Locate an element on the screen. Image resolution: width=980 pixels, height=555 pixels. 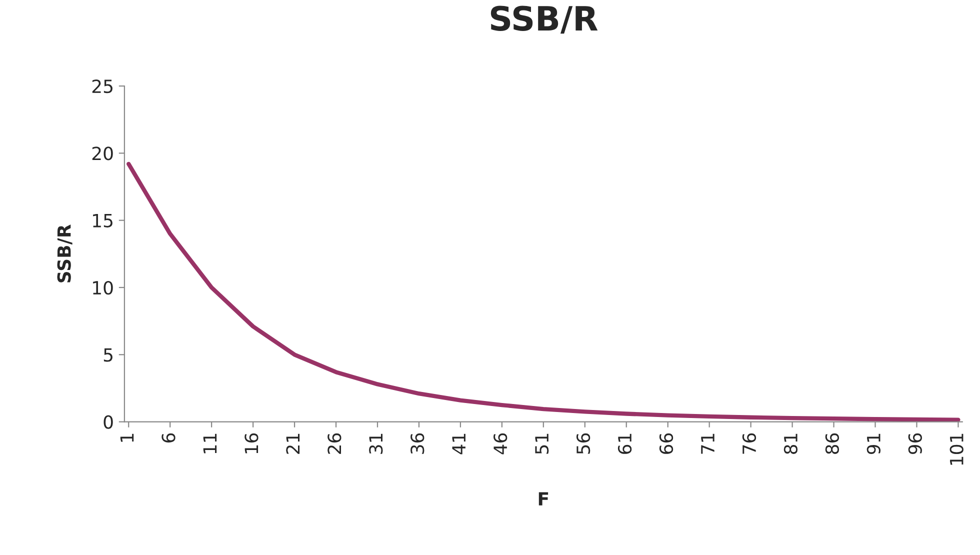
y-axis-title: SSB/R is located at coordinates (64, 253).